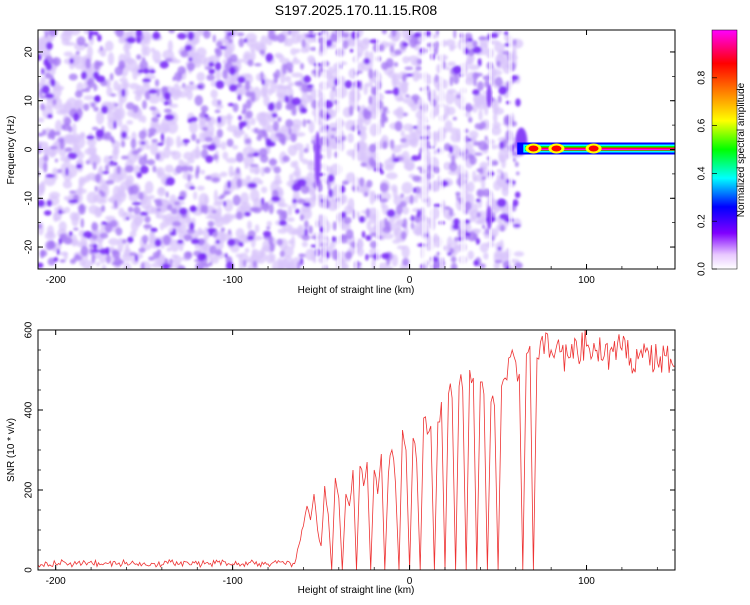 The height and width of the screenshot is (605, 750). I want to click on colorbar-tick-label: 0.2, so click(702, 221).